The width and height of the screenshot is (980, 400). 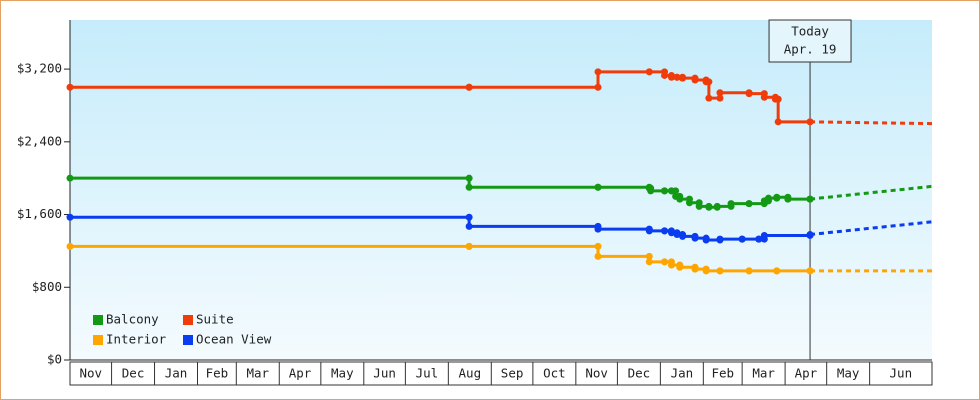 I want to click on y-tick-label: $0, so click(x=54, y=359).